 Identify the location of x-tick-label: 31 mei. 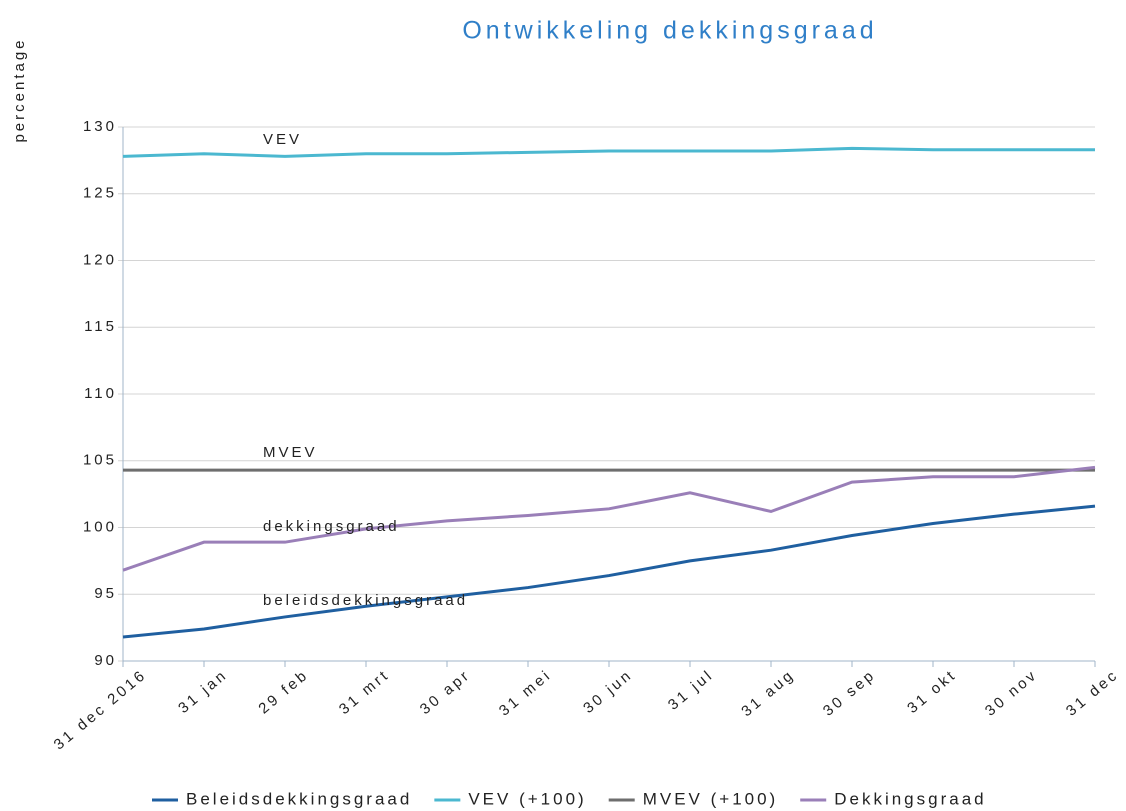
(525, 693).